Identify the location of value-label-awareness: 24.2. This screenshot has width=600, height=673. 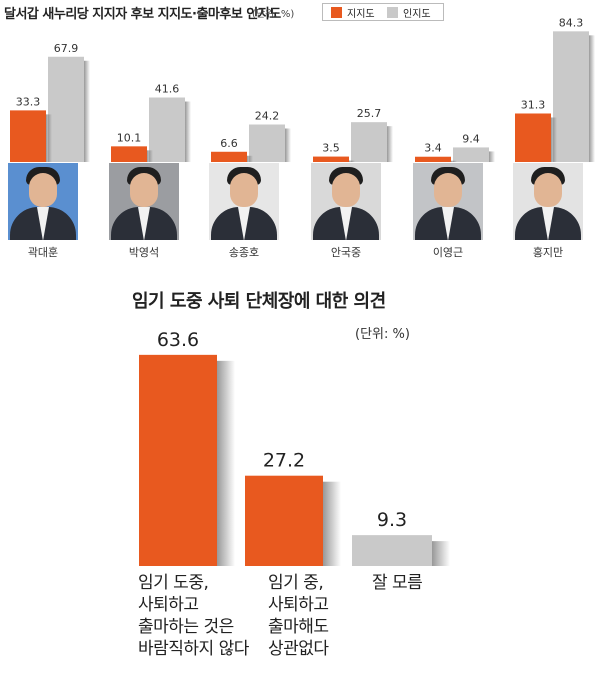
(267, 115).